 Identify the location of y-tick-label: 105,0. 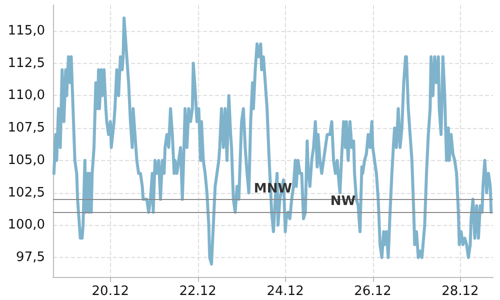
(26, 160).